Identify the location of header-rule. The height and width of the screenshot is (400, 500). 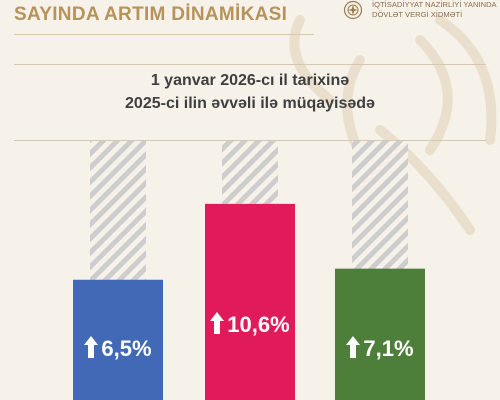
(164, 34).